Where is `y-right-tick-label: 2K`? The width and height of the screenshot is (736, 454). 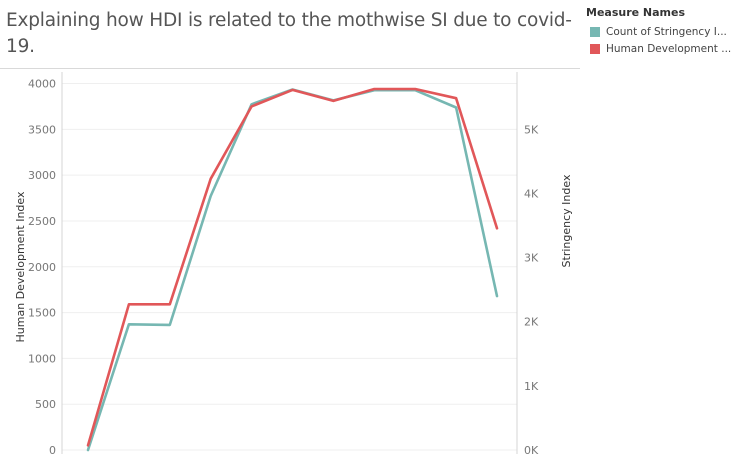
y-right-tick-label: 2K is located at coordinates (531, 322).